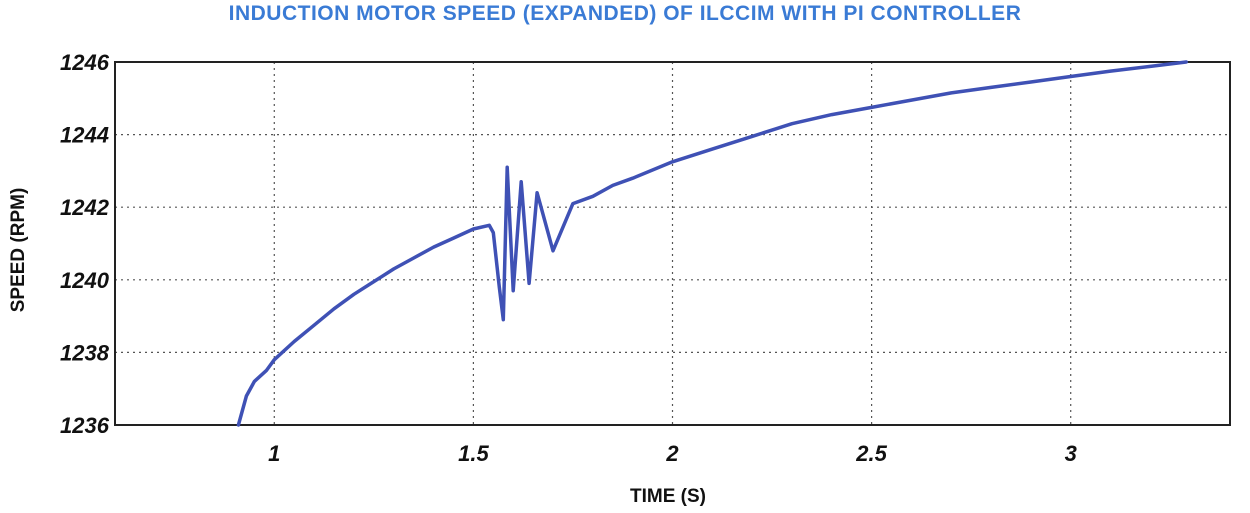 This screenshot has width=1250, height=513. I want to click on y-tick-label: 1246, so click(85, 62).